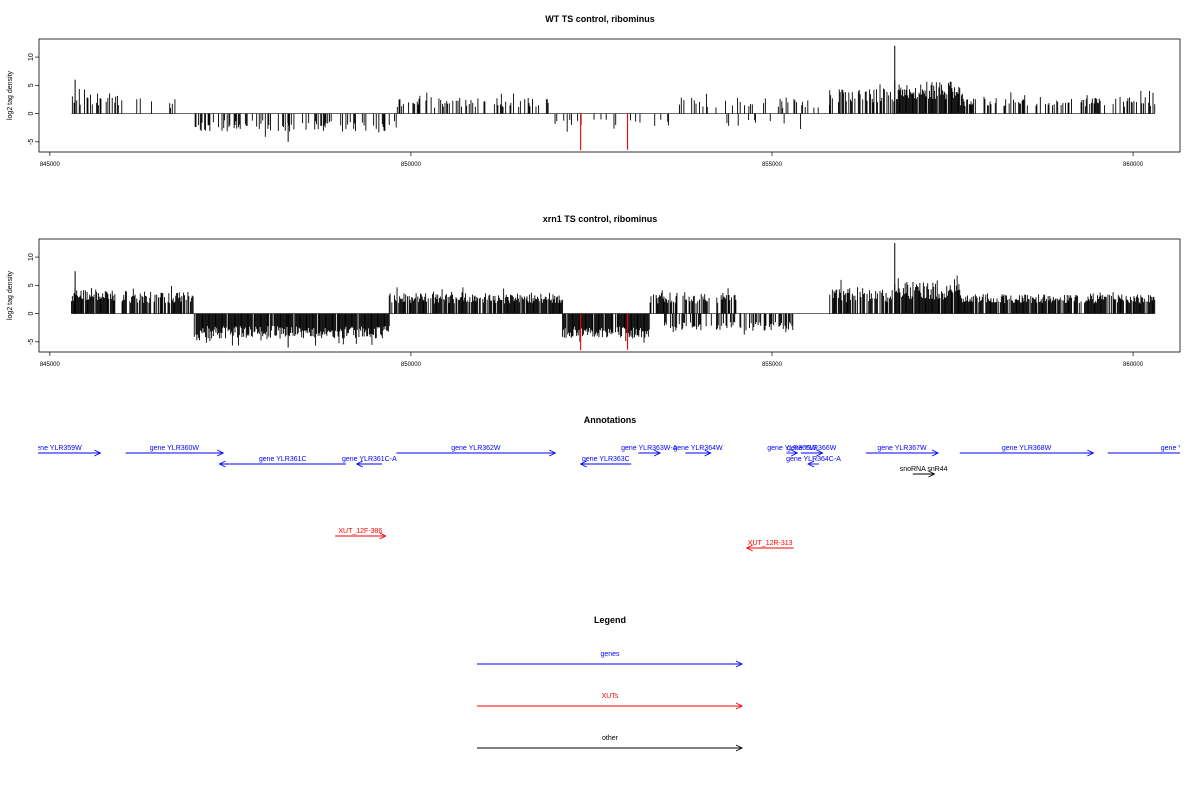  What do you see at coordinates (610, 706) in the screenshot?
I see `legend-arrow-xut` at bounding box center [610, 706].